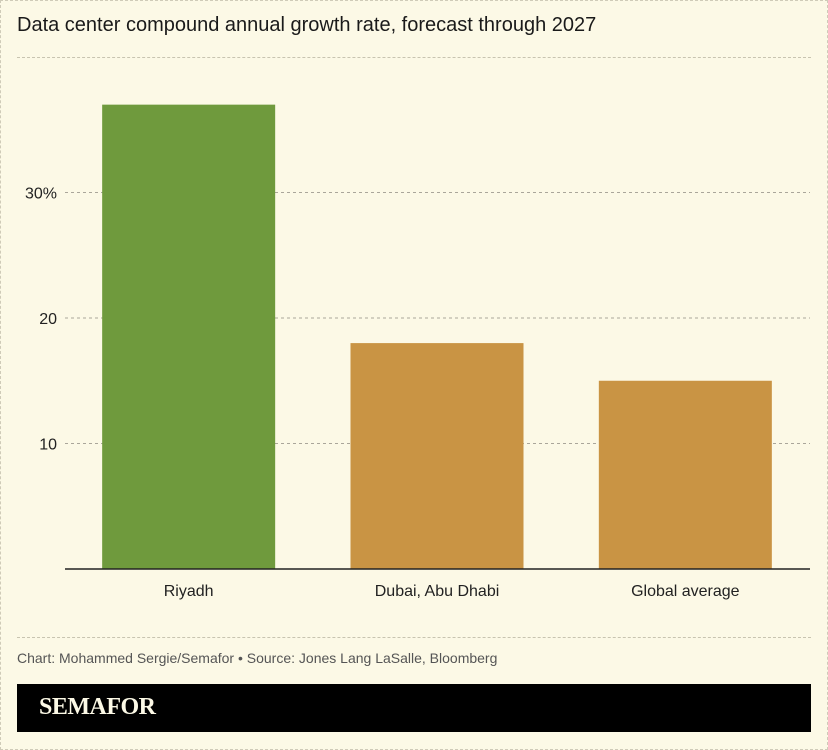 The height and width of the screenshot is (750, 828). I want to click on bar-dubai-abu-dhabi, so click(437, 456).